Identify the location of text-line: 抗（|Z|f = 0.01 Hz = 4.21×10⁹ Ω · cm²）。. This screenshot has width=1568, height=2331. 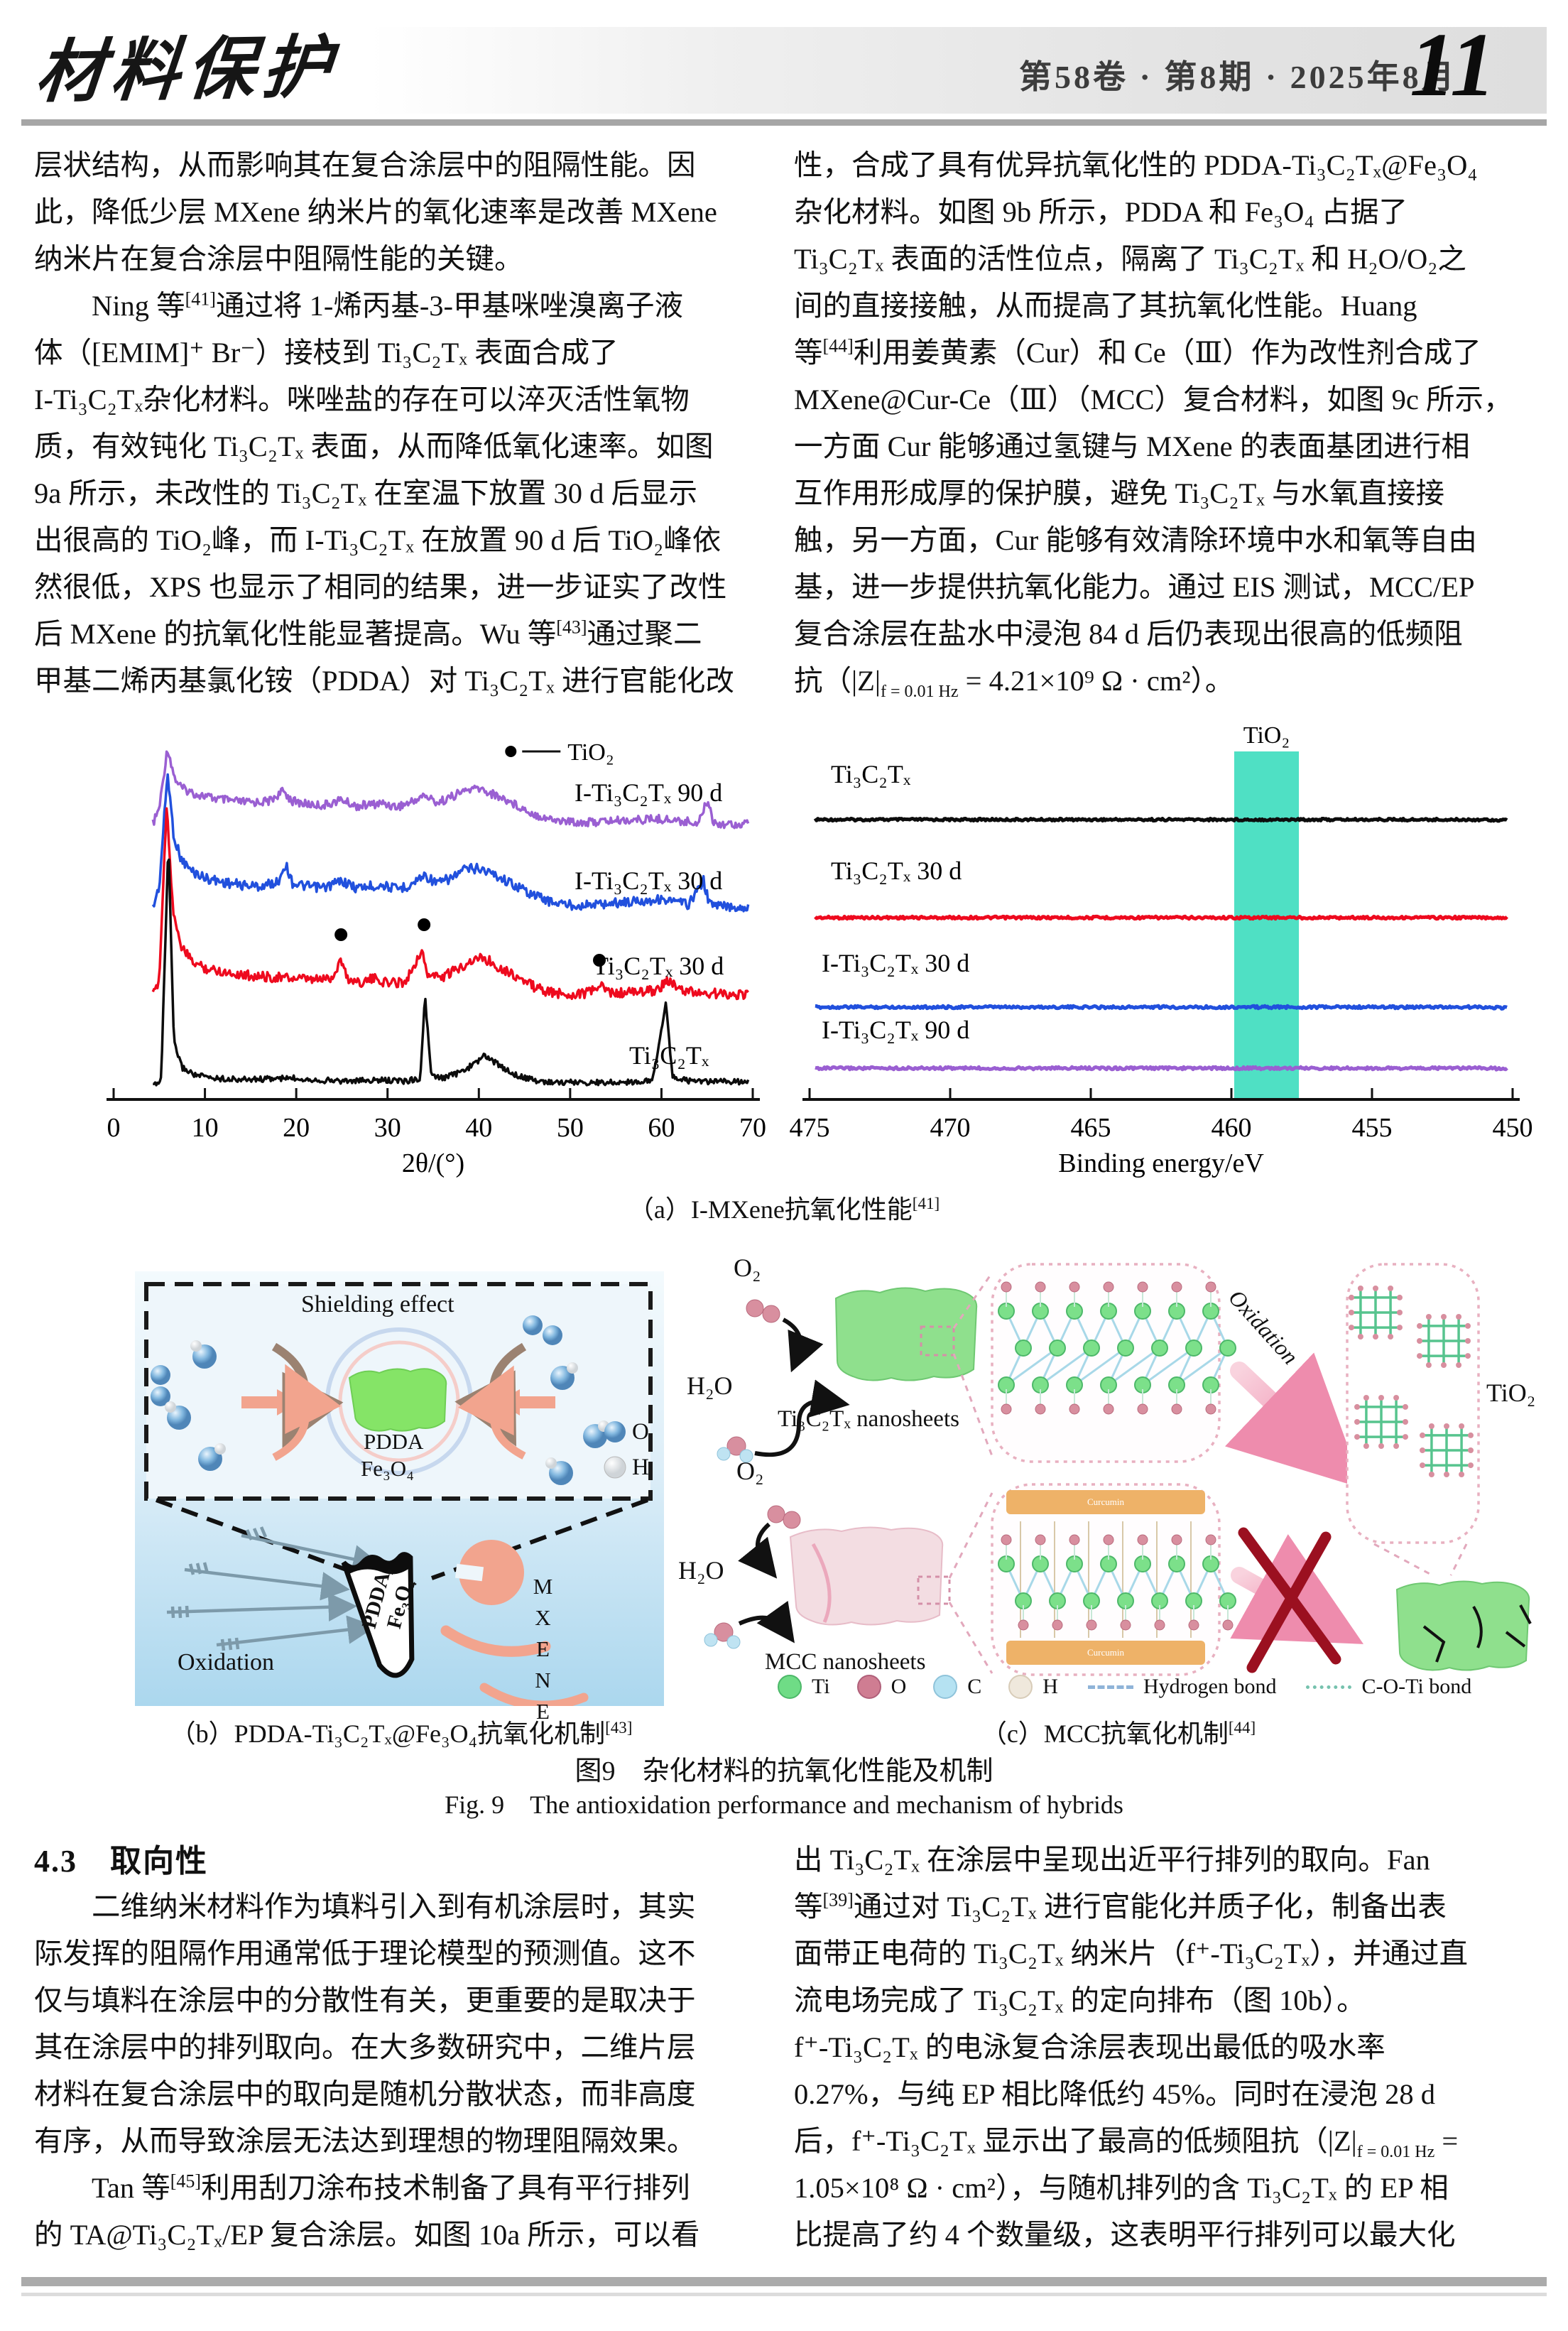
(1014, 683).